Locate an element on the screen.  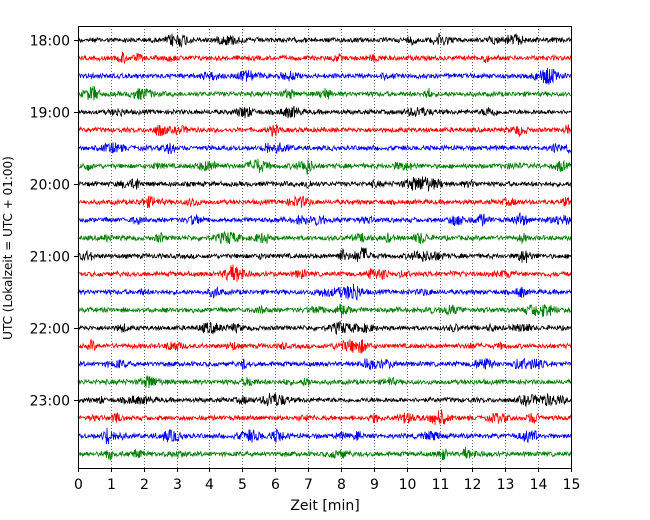
y-tick-label: 23:00 is located at coordinates (50, 402).